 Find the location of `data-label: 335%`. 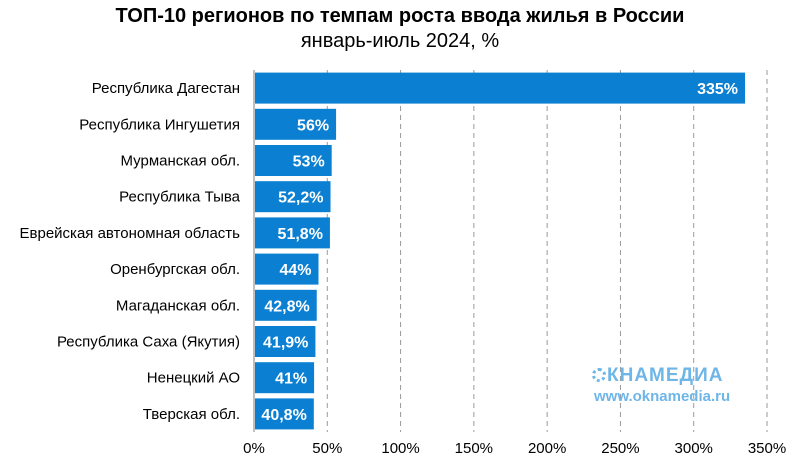

data-label: 335% is located at coordinates (717, 89).